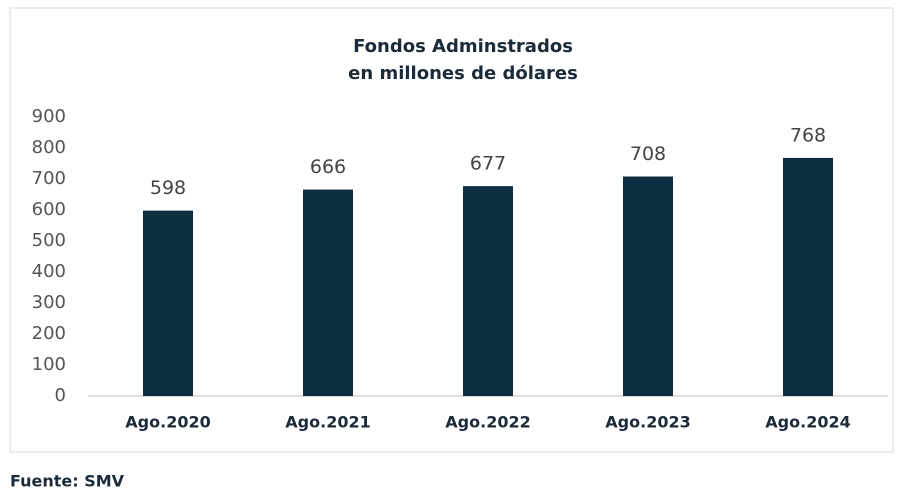  I want to click on y-tick-label: 300, so click(49, 302).